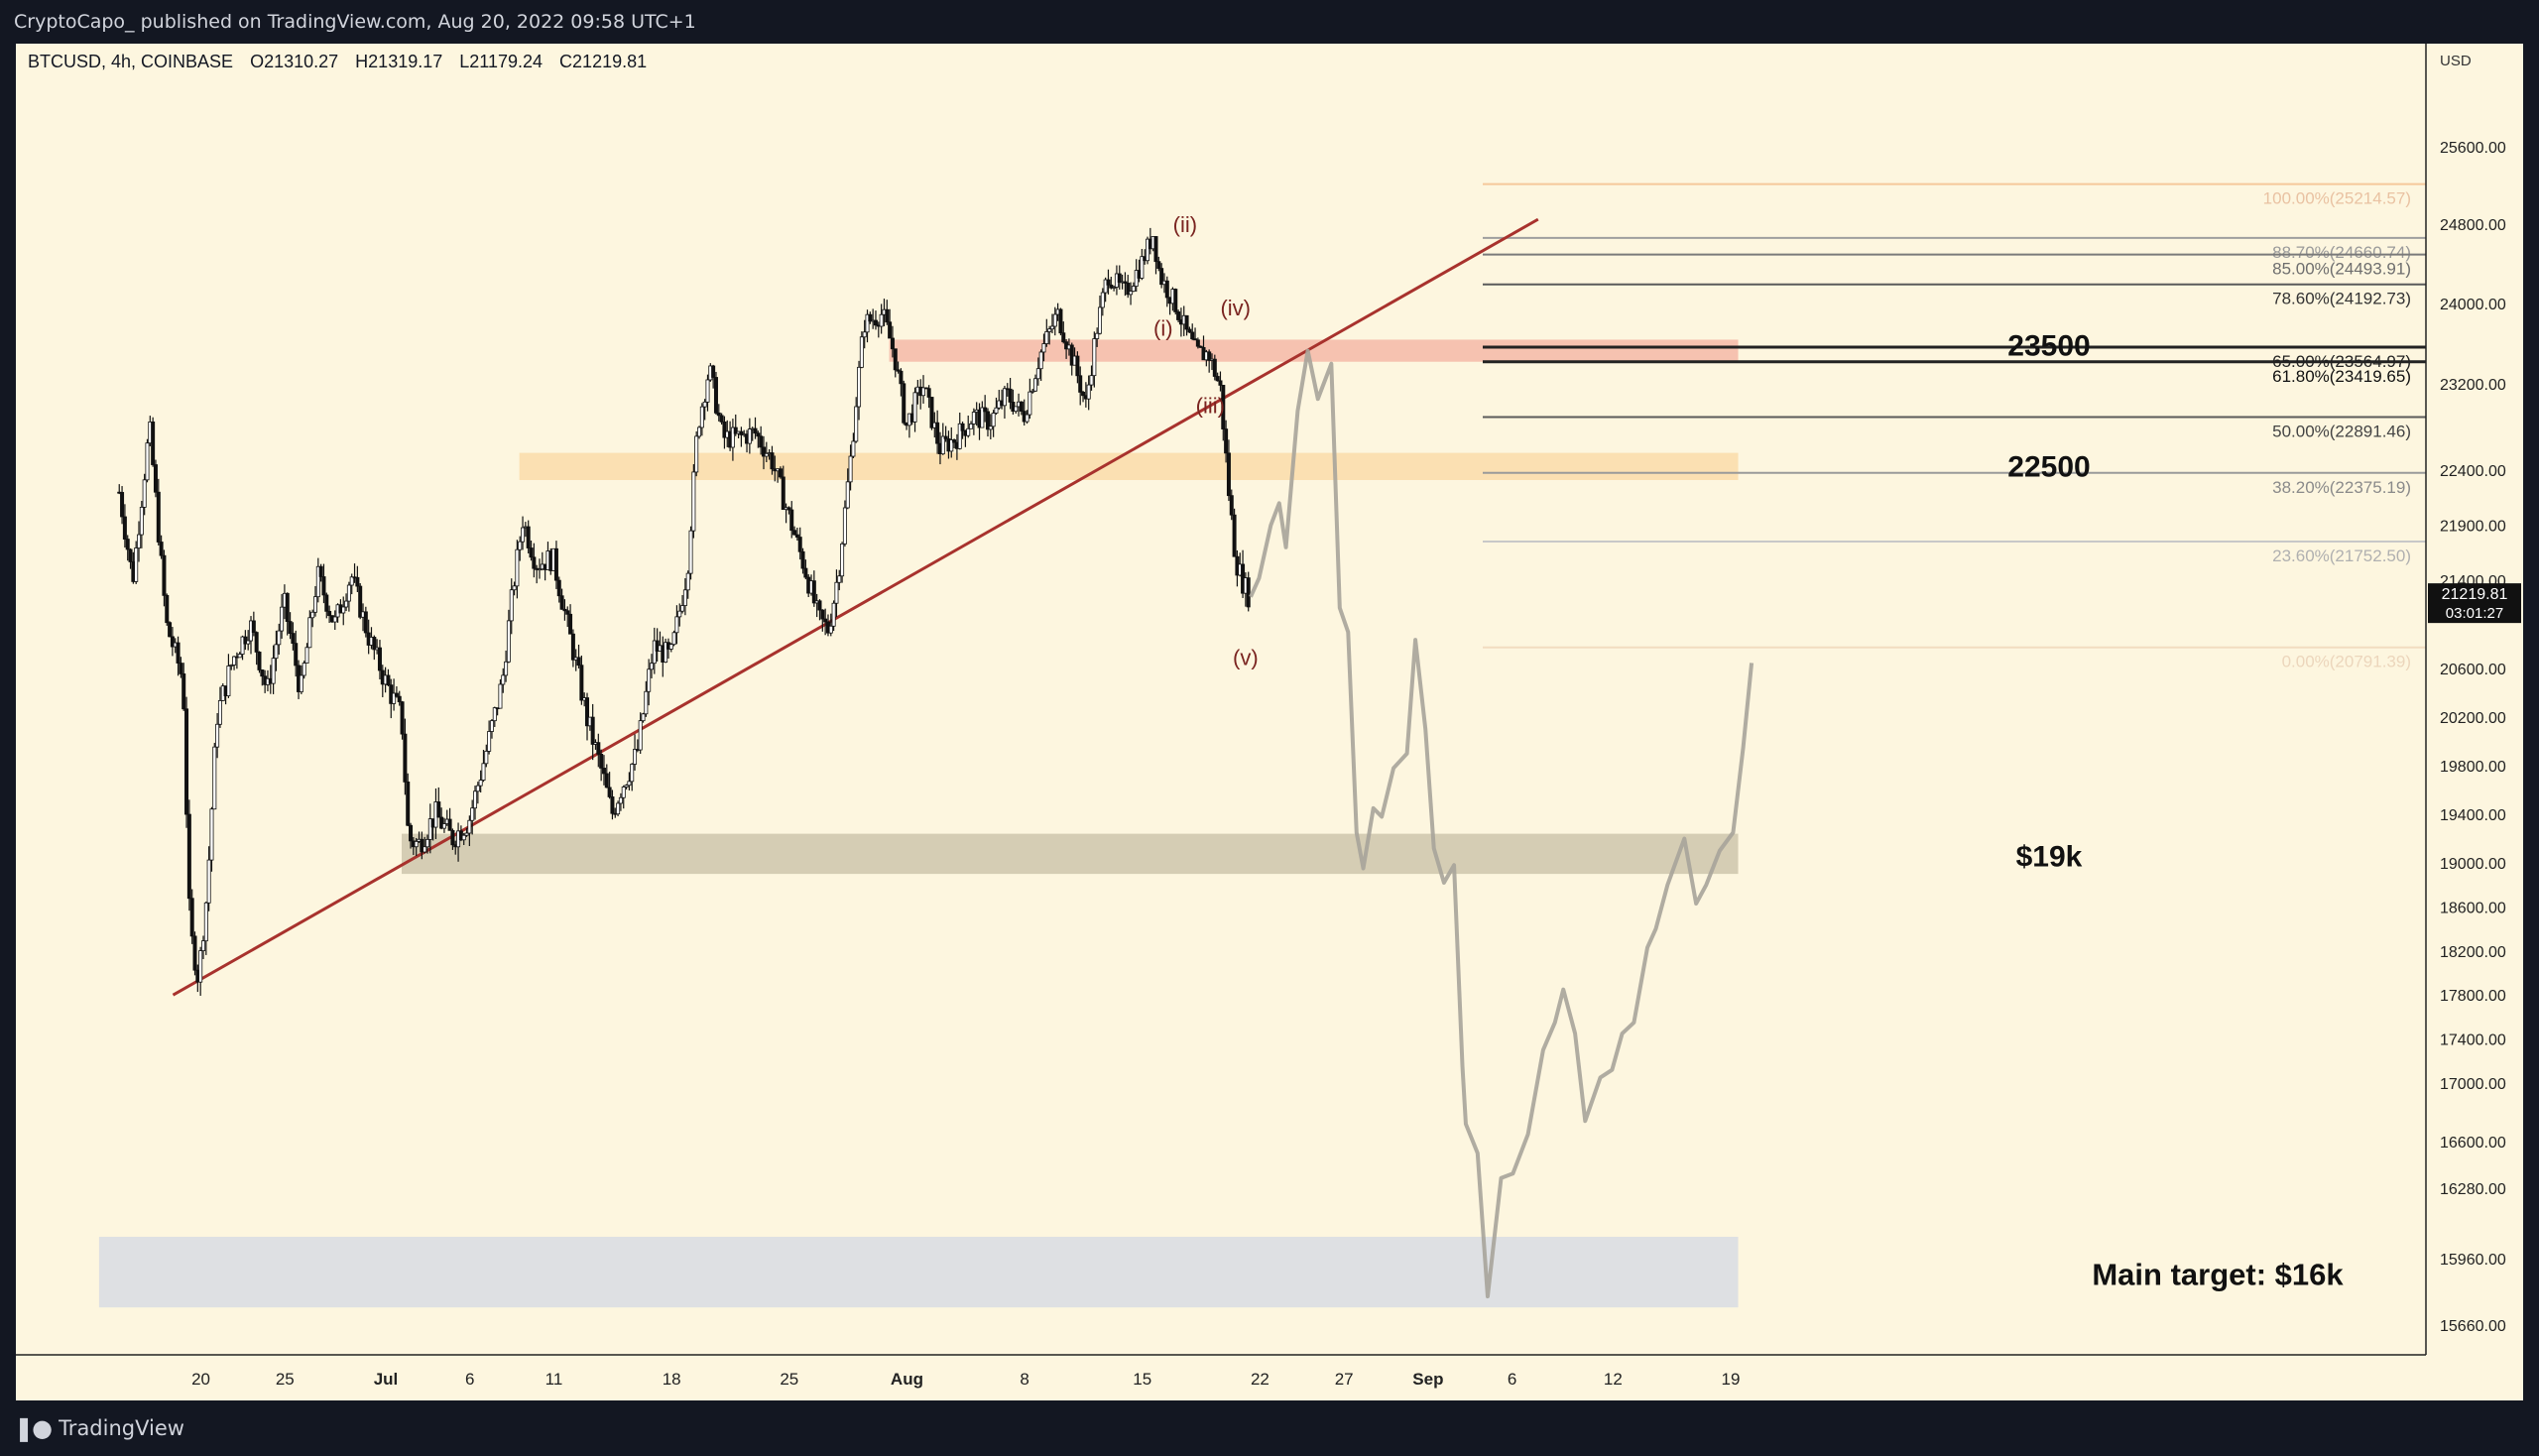 This screenshot has width=2539, height=1456. I want to click on date-tick-11: 27, so click(1345, 1379).